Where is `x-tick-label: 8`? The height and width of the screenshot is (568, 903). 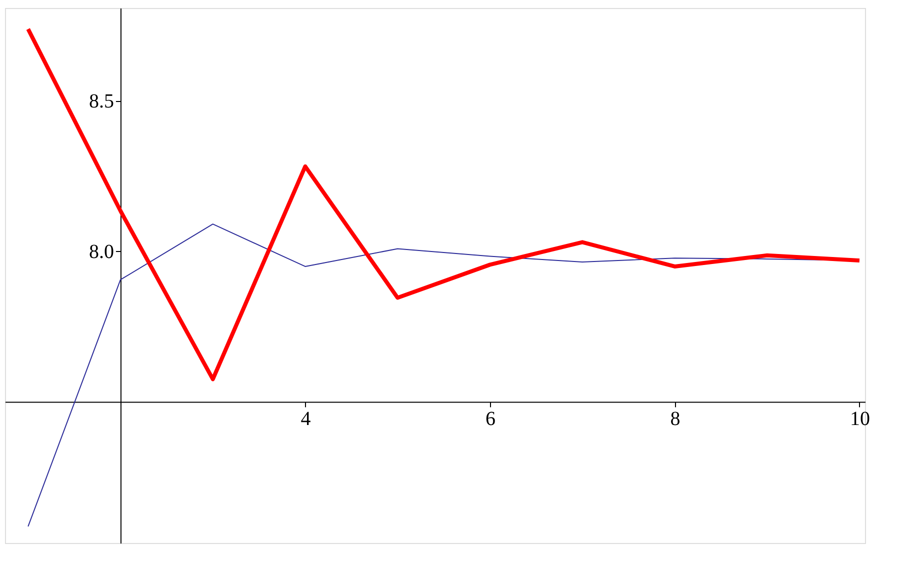
x-tick-label: 8 is located at coordinates (675, 419).